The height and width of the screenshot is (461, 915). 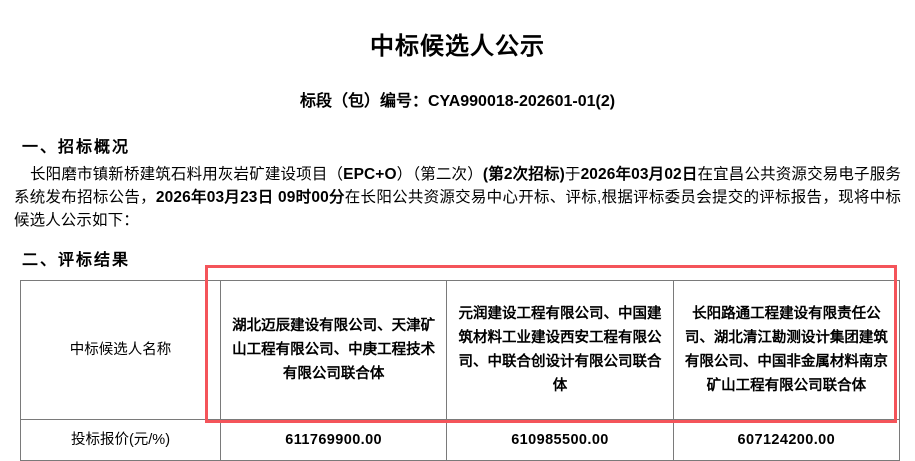 What do you see at coordinates (560, 440) in the screenshot?
I see `bid-price-2: 610985500.00` at bounding box center [560, 440].